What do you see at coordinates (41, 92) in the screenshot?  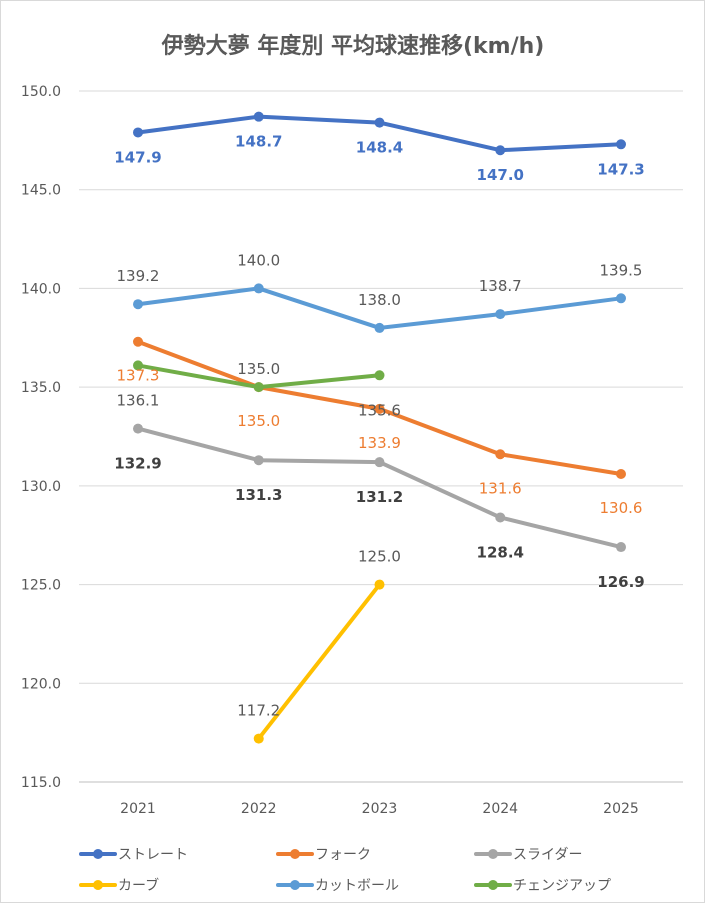 I see `y-tick-label: 150.0` at bounding box center [41, 92].